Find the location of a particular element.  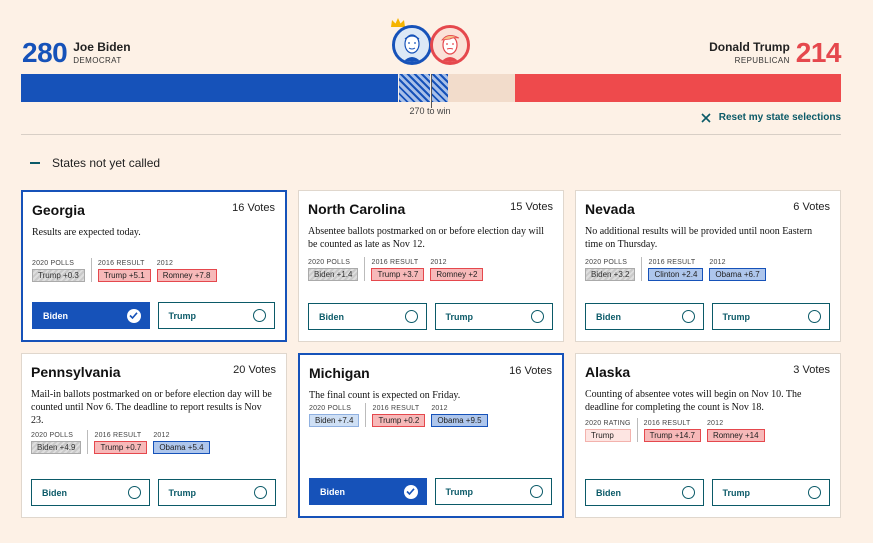

biden-electoral-votes: 280 is located at coordinates (45, 52).